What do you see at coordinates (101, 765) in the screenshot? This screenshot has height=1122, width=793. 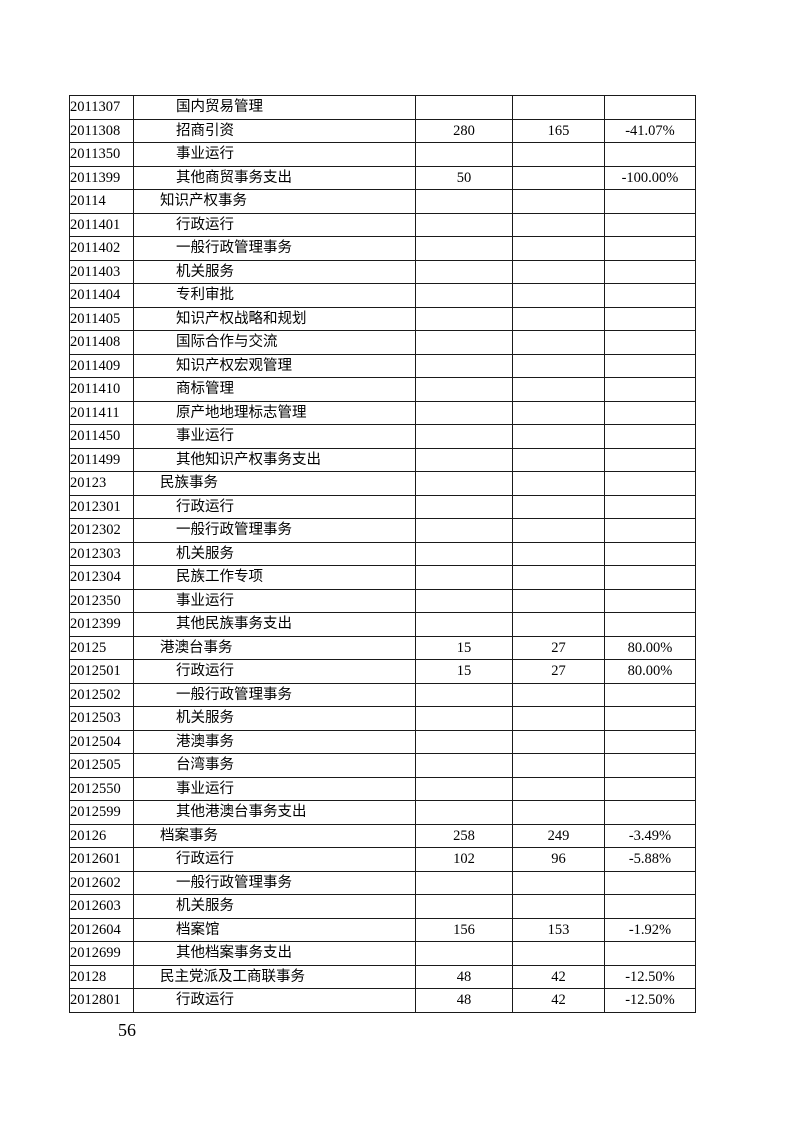 I see `code-cell: 2012505` at bounding box center [101, 765].